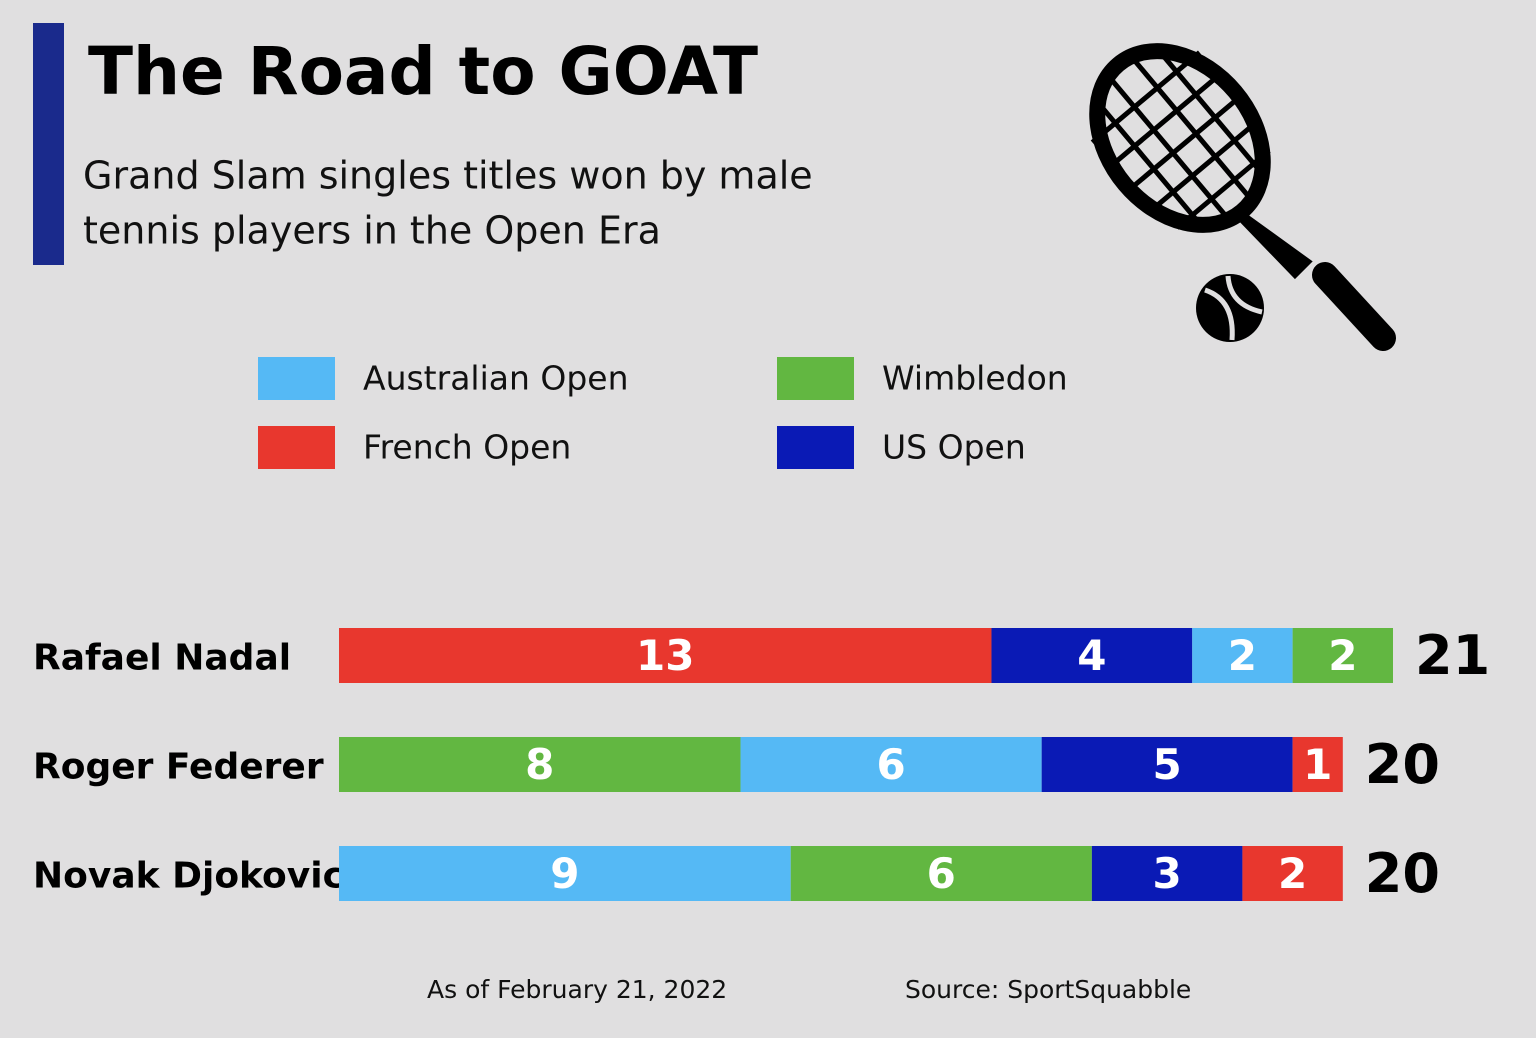 This screenshot has height=1038, width=1536. Describe the element at coordinates (1048, 989) in the screenshot. I see `source: Source: SportSquabble` at that location.